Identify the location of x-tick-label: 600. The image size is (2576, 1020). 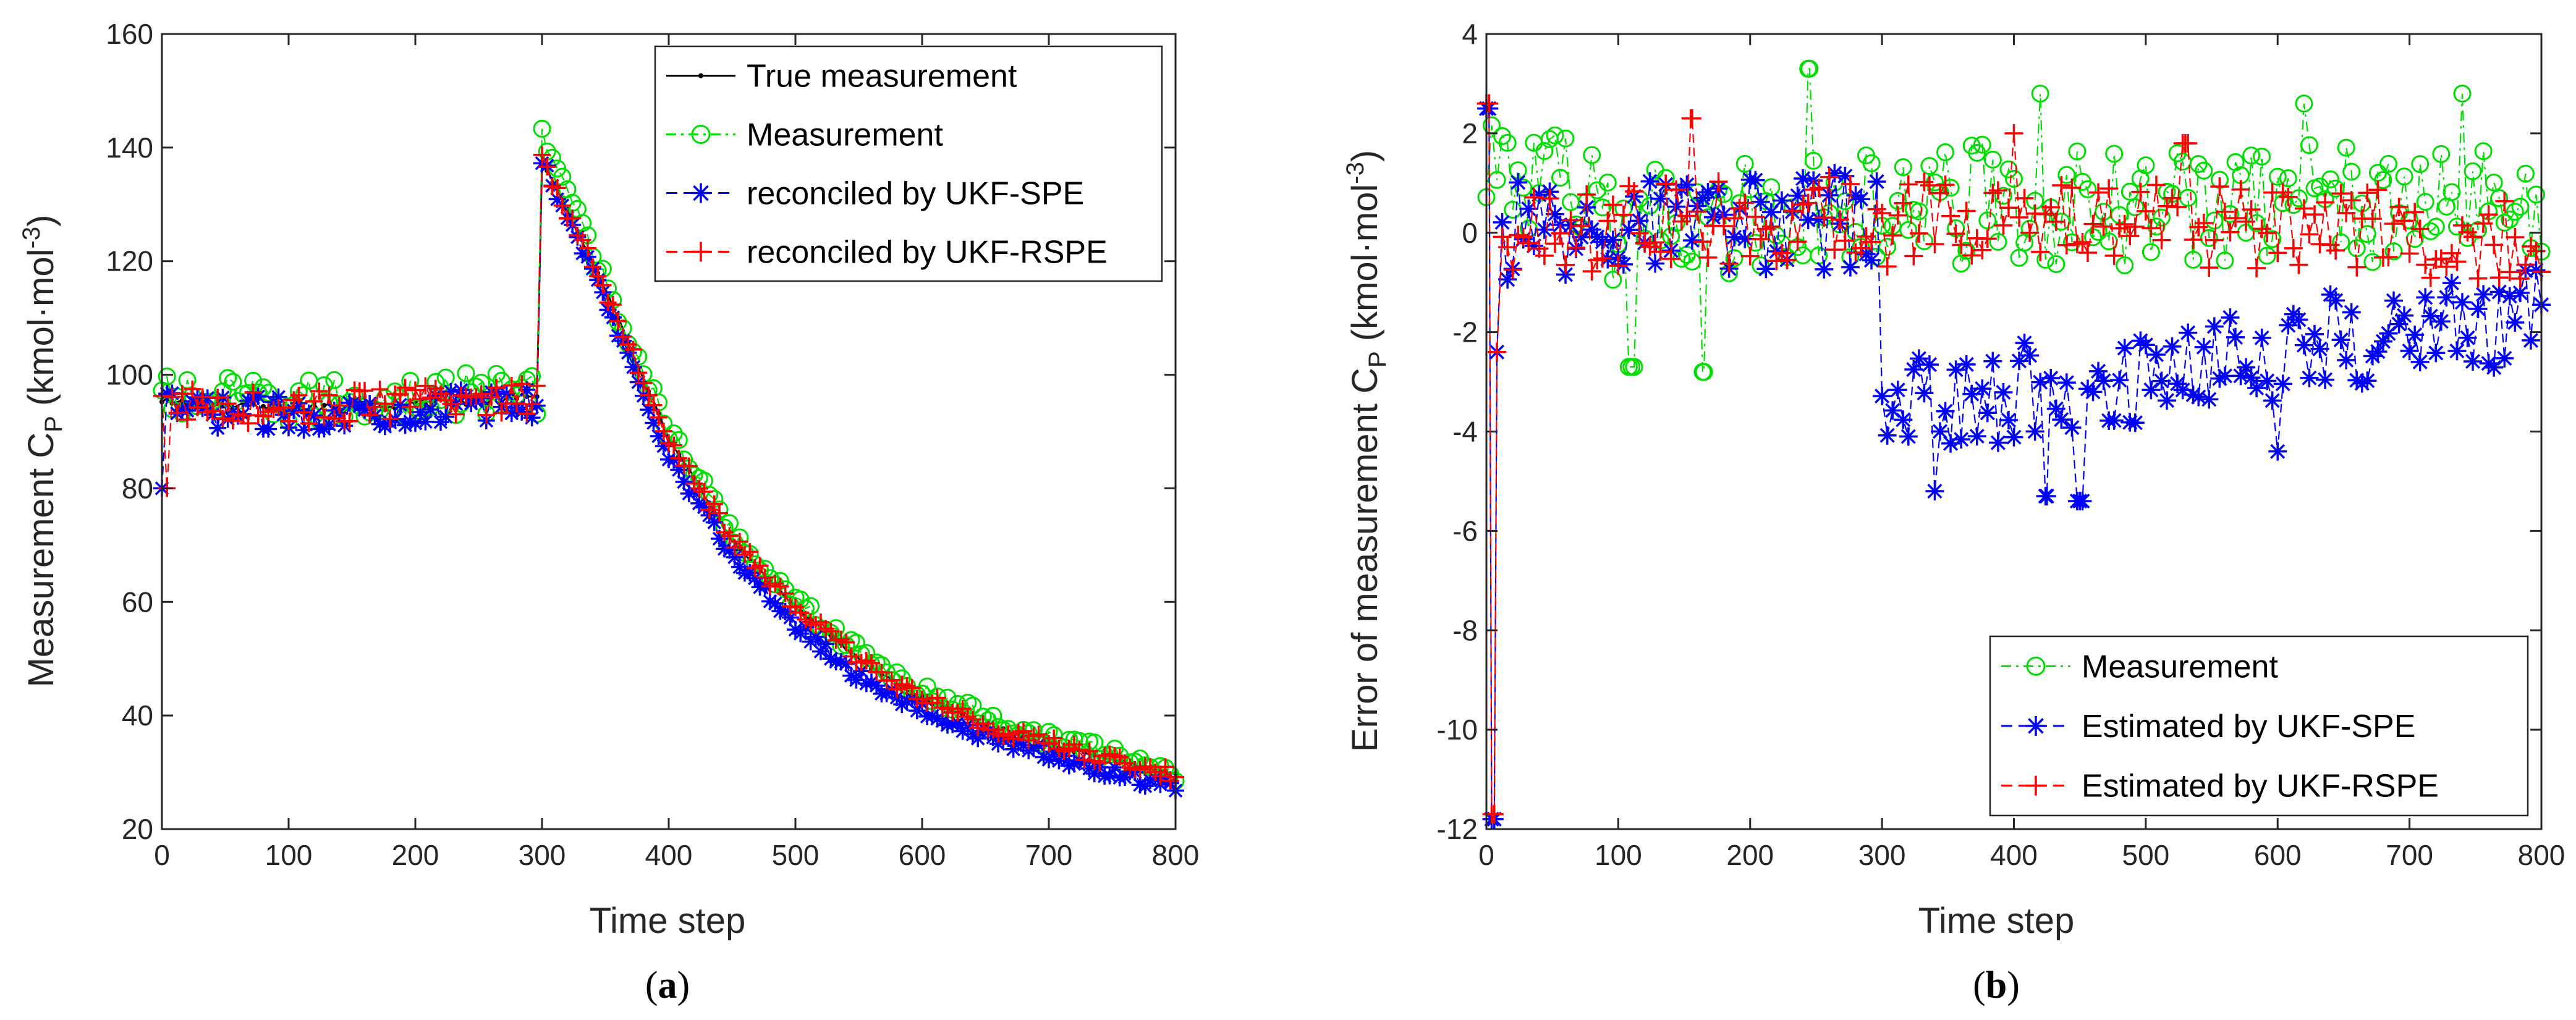
(922, 855).